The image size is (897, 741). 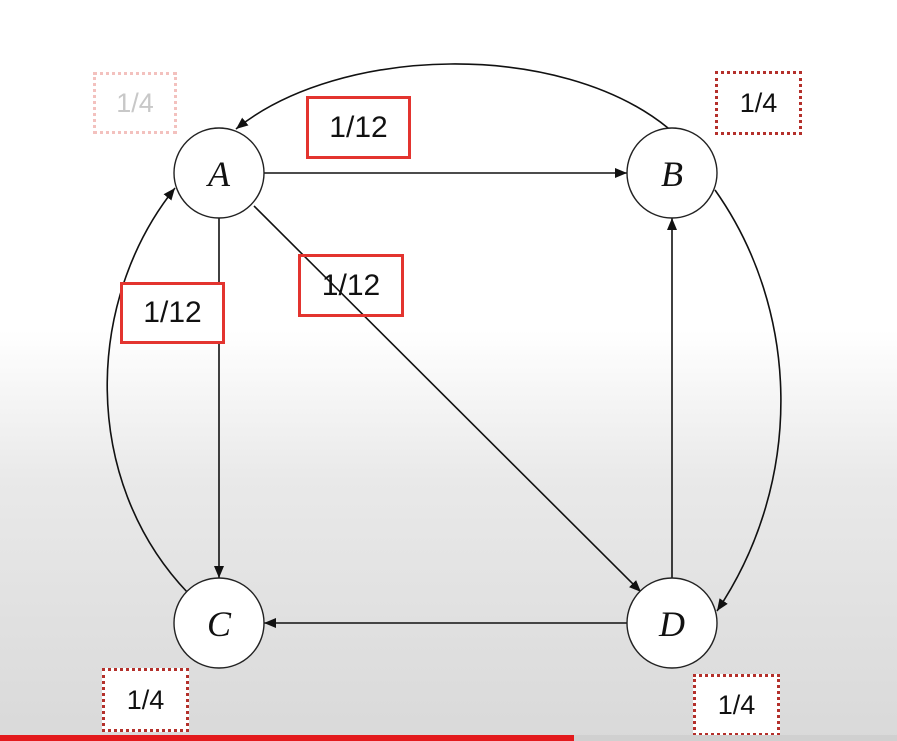 I want to click on node-b: B, so click(x=672, y=173).